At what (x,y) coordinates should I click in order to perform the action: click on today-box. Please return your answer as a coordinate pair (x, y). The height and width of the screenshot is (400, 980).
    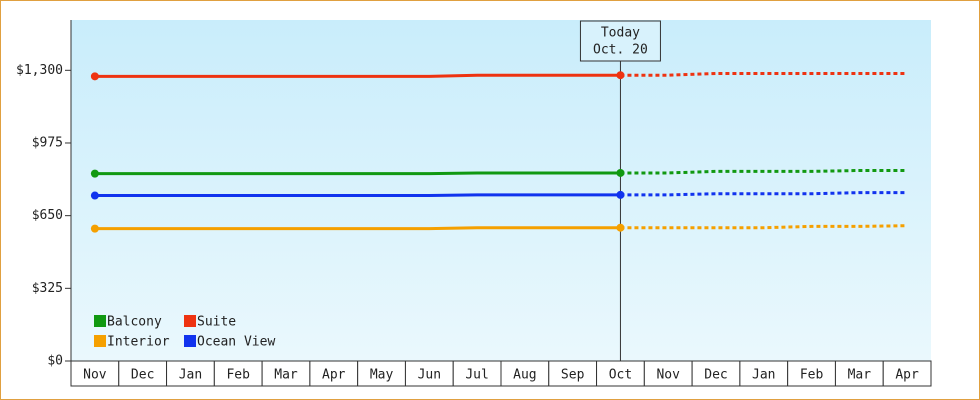
    Looking at the image, I should click on (620, 41).